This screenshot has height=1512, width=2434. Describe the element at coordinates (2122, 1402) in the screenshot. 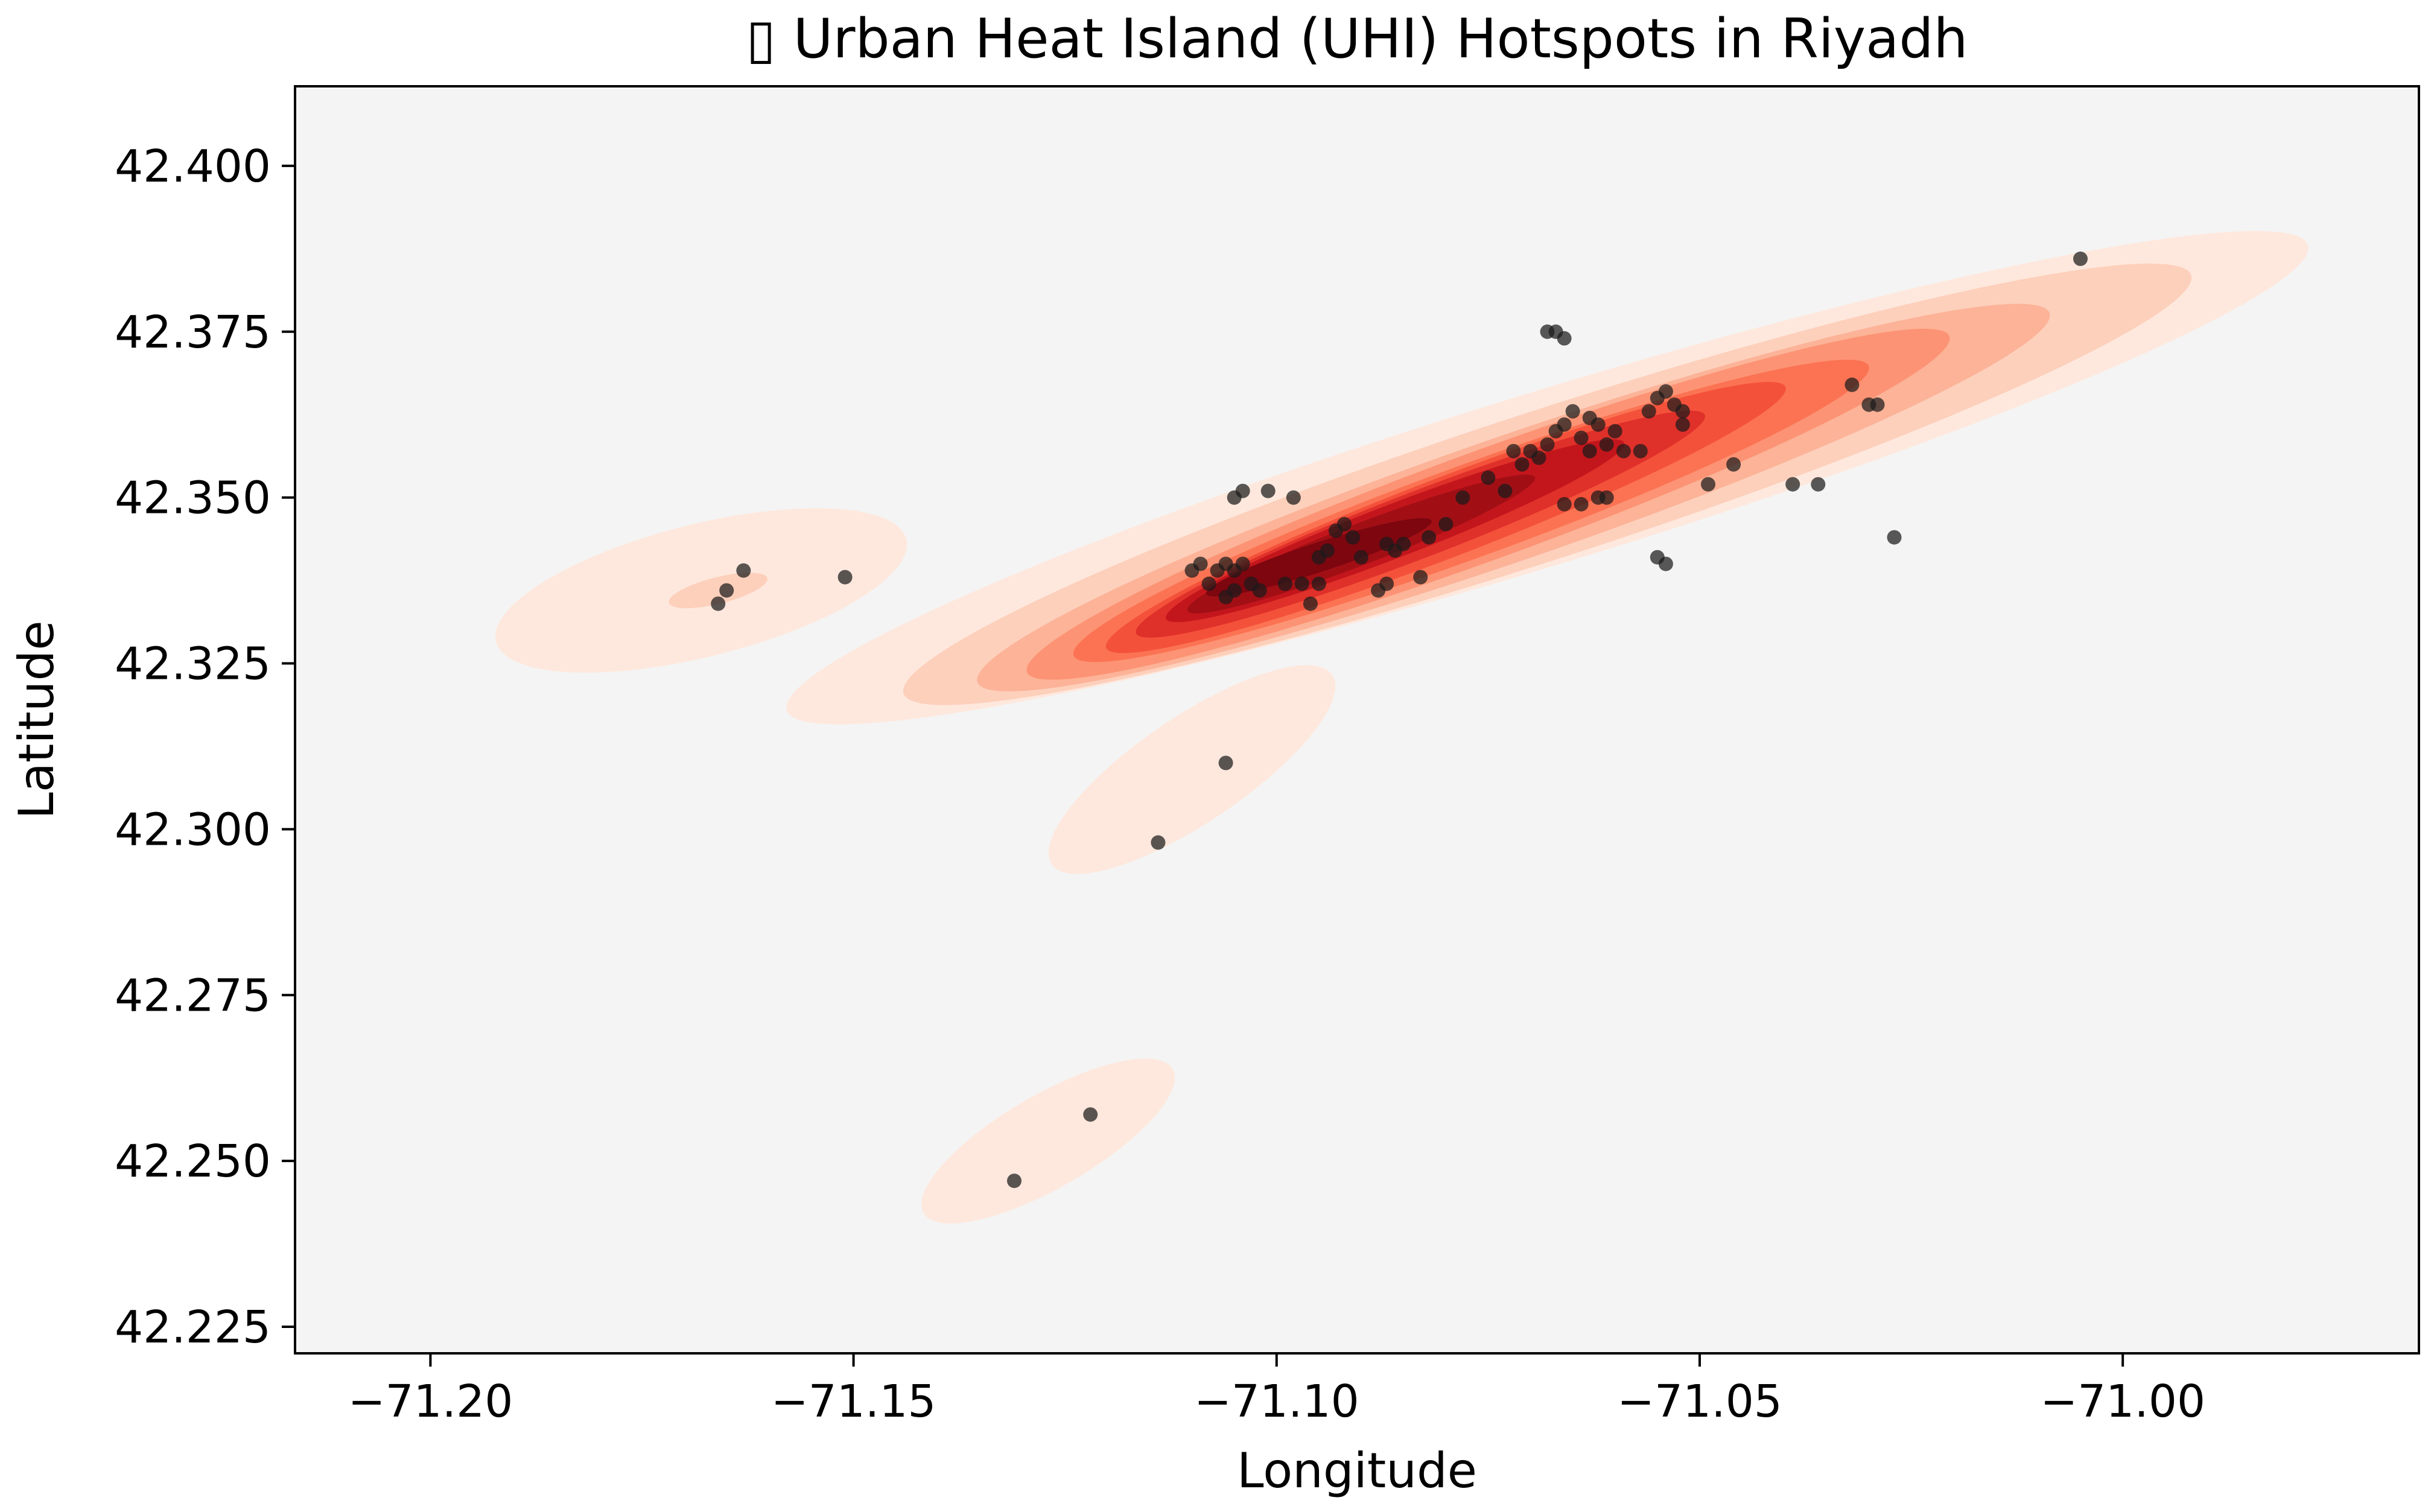

I see `x-tick-label-4: −71.00` at that location.